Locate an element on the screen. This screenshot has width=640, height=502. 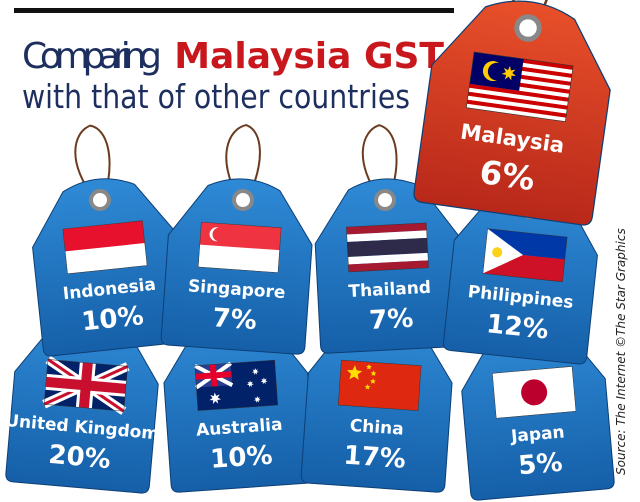
rate: 20% is located at coordinates (79, 457).